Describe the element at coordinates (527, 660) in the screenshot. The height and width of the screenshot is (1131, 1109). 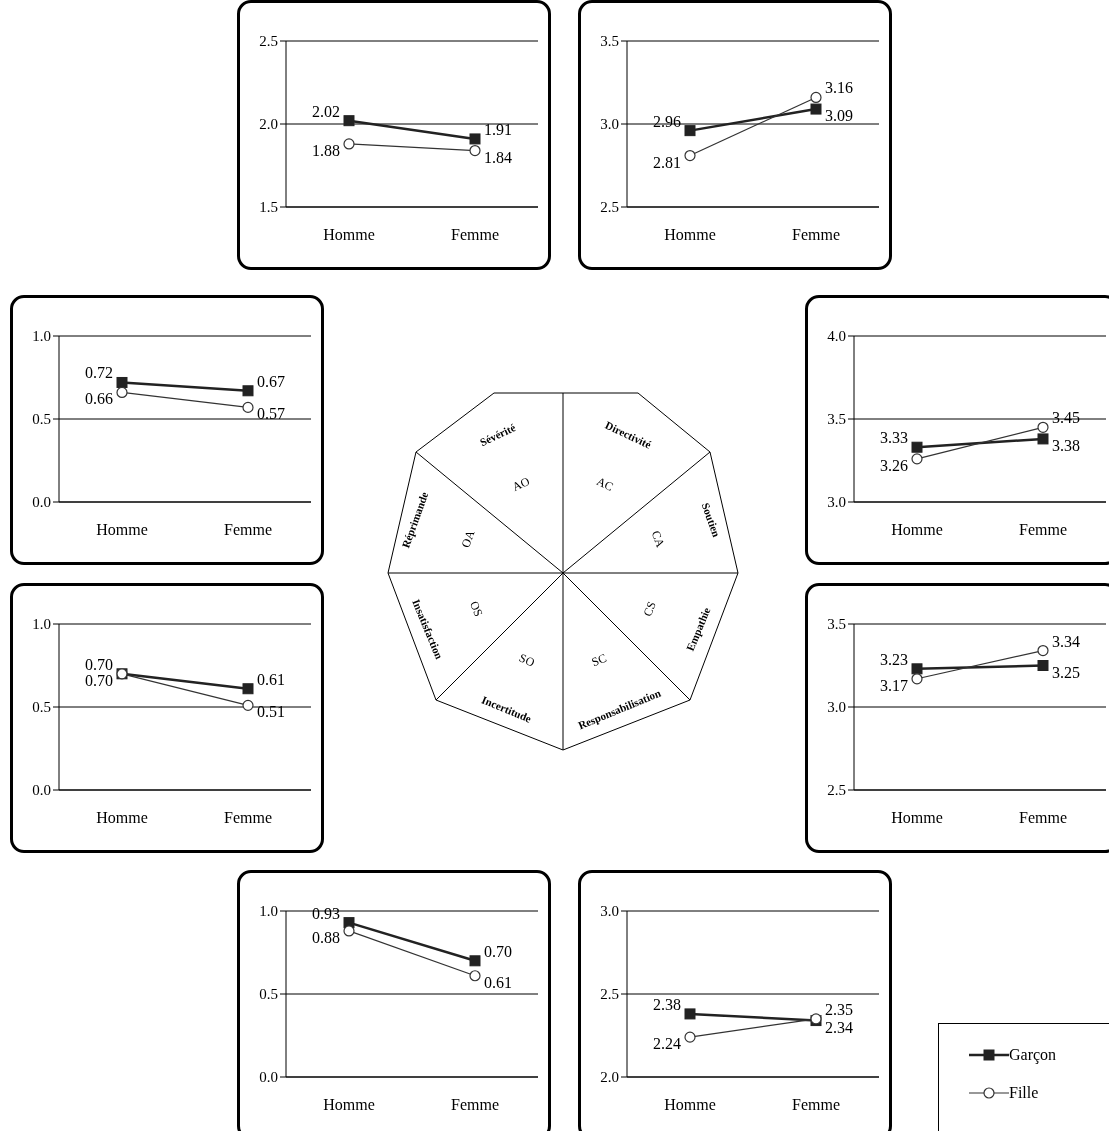
I see `text: SO` at that location.